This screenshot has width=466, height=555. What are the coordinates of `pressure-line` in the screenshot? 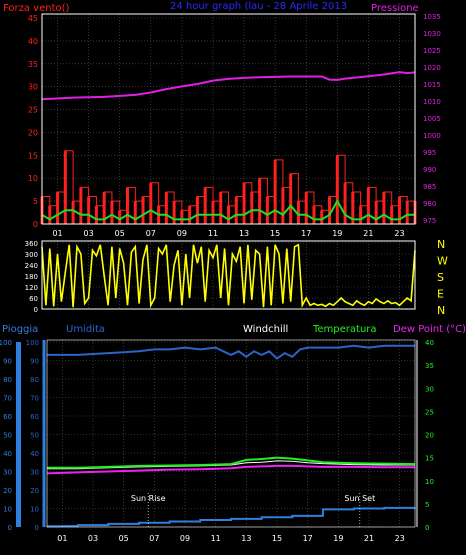 It's located at (228, 86).